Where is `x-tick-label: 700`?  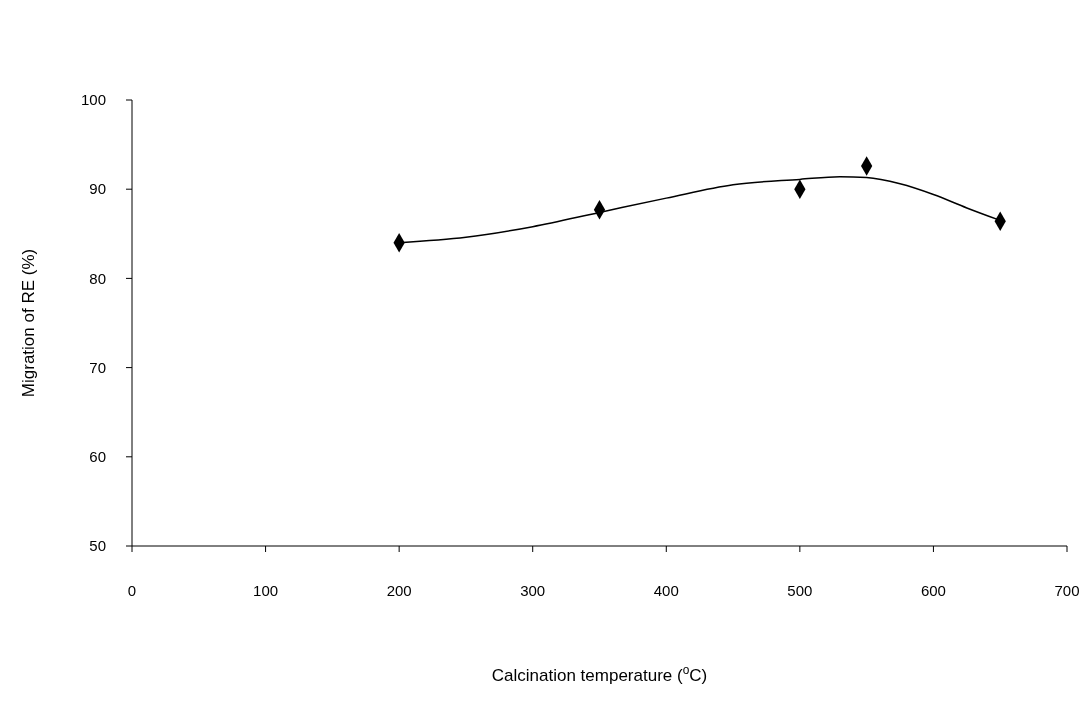 x-tick-label: 700 is located at coordinates (1067, 590).